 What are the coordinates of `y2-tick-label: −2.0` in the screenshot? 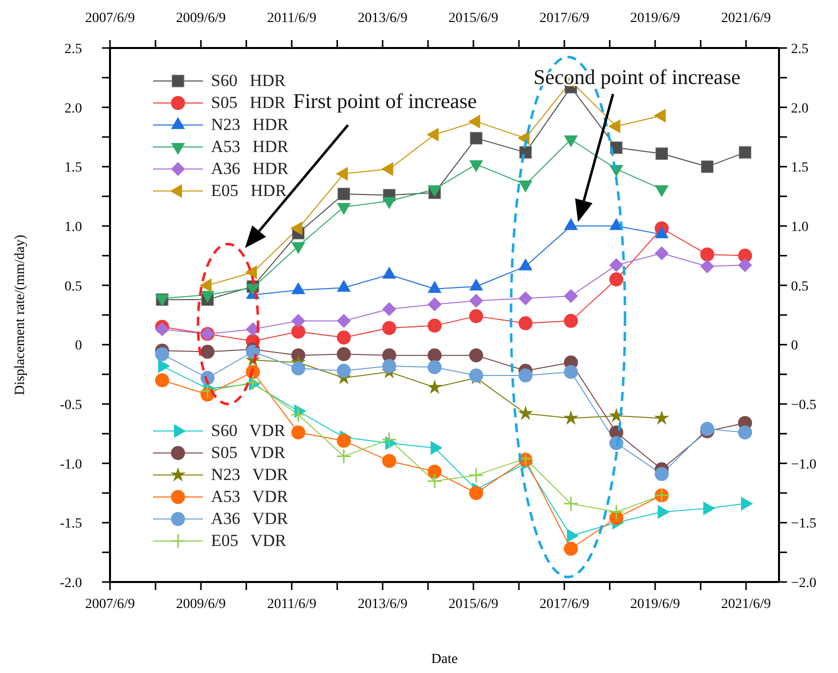 It's located at (803, 583).